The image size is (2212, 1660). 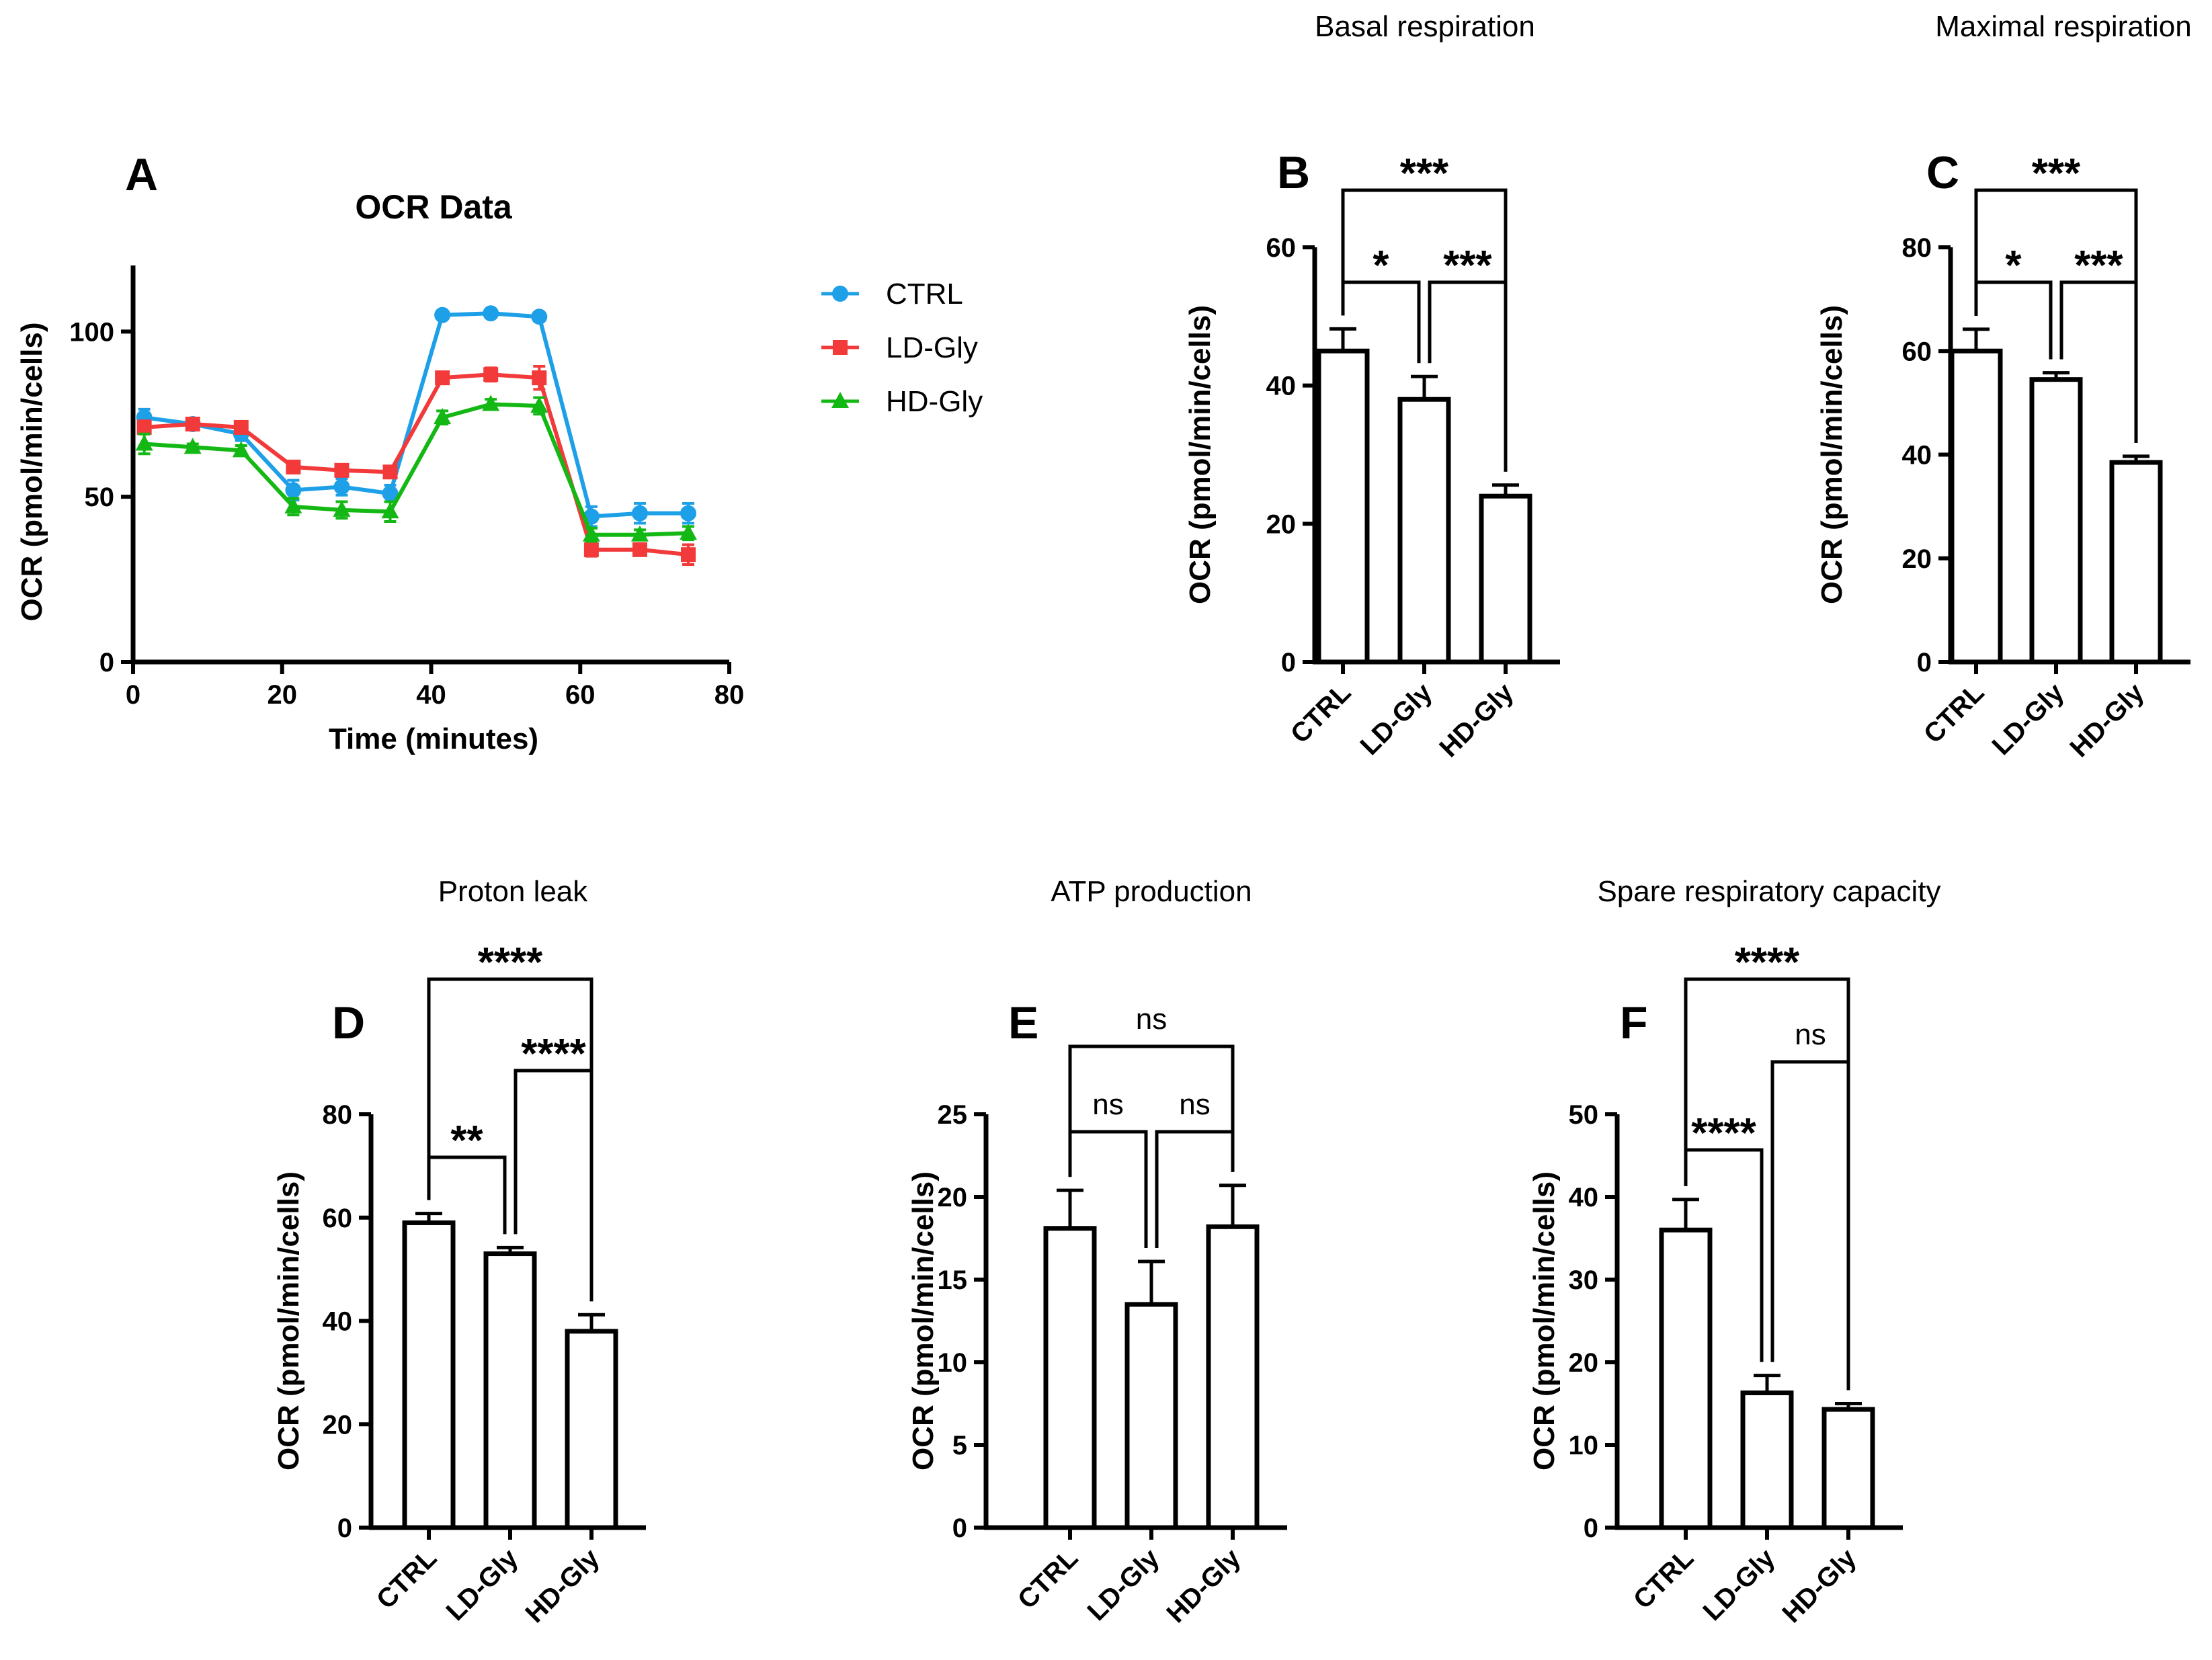 What do you see at coordinates (729, 695) in the screenshot?
I see `x-tick-label: 80` at bounding box center [729, 695].